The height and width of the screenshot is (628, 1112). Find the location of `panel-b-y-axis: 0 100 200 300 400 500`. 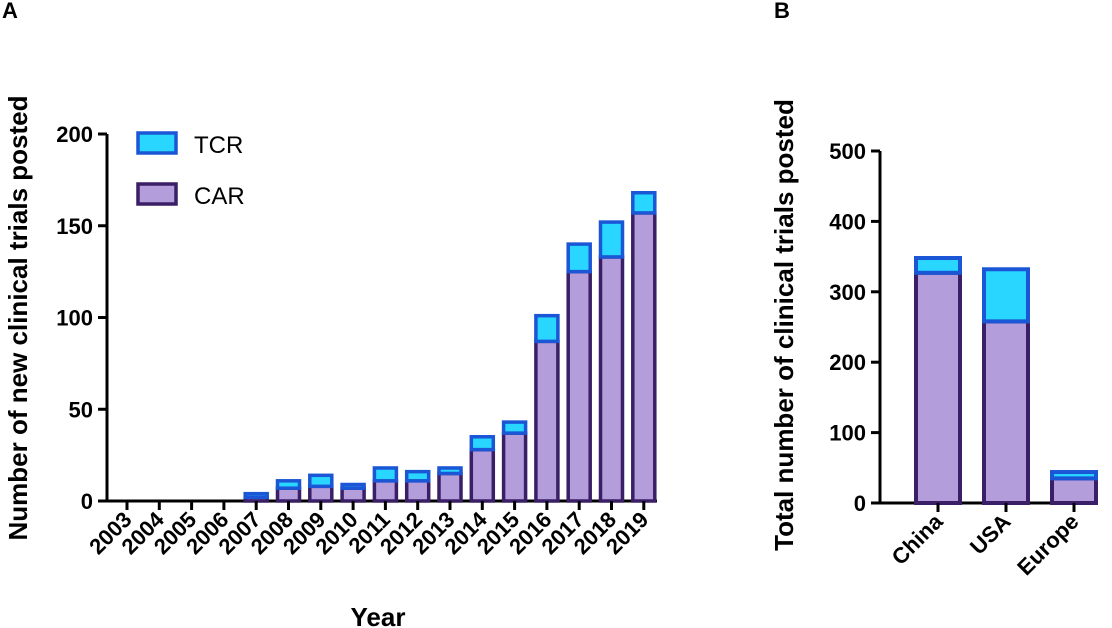

panel-b-y-axis: 0 100 200 300 400 500 is located at coordinates (963, 327).